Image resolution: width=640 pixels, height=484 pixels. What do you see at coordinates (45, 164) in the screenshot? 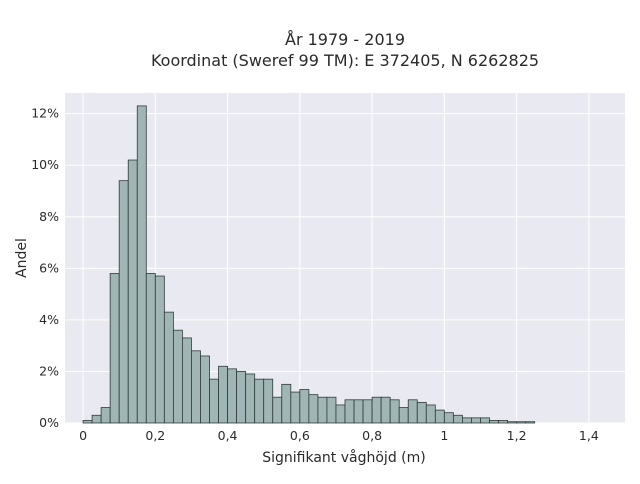
I see `y-tick-label: 10%` at bounding box center [45, 164].